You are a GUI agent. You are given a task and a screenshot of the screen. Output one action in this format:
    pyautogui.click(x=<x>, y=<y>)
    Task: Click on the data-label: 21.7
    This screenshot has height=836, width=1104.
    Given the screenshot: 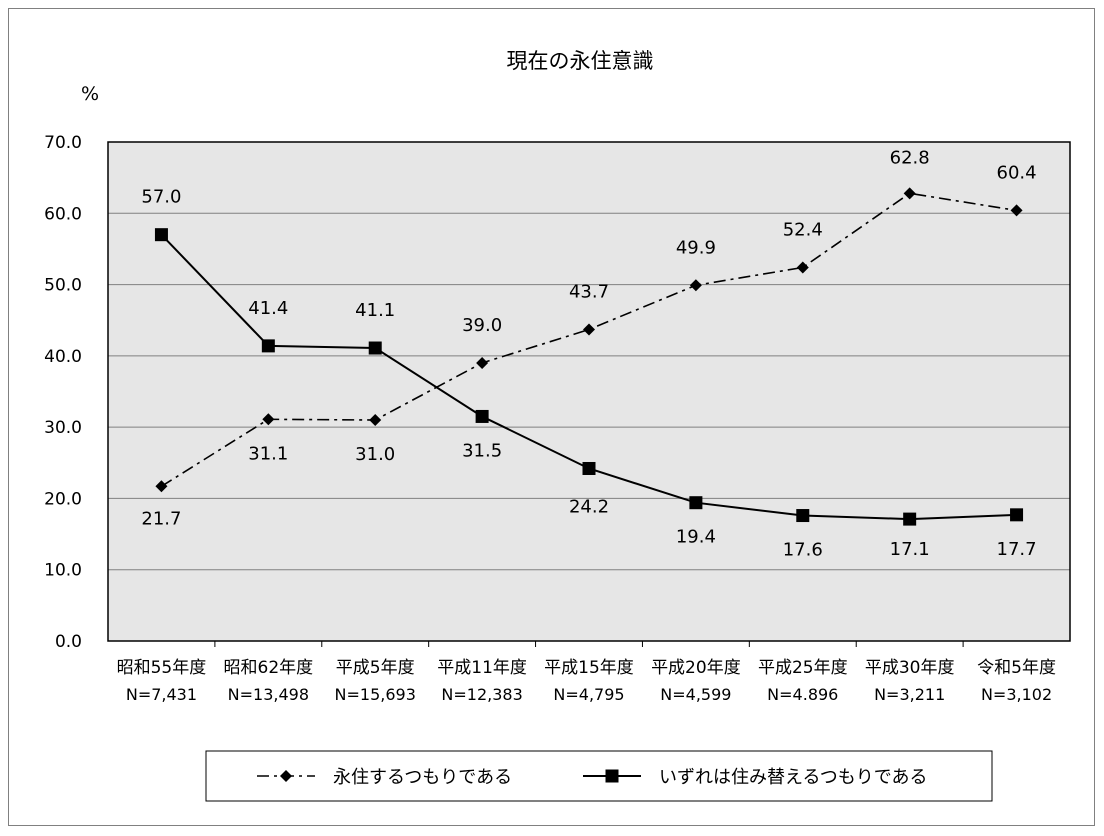 What is the action you would take?
    pyautogui.click(x=161, y=518)
    